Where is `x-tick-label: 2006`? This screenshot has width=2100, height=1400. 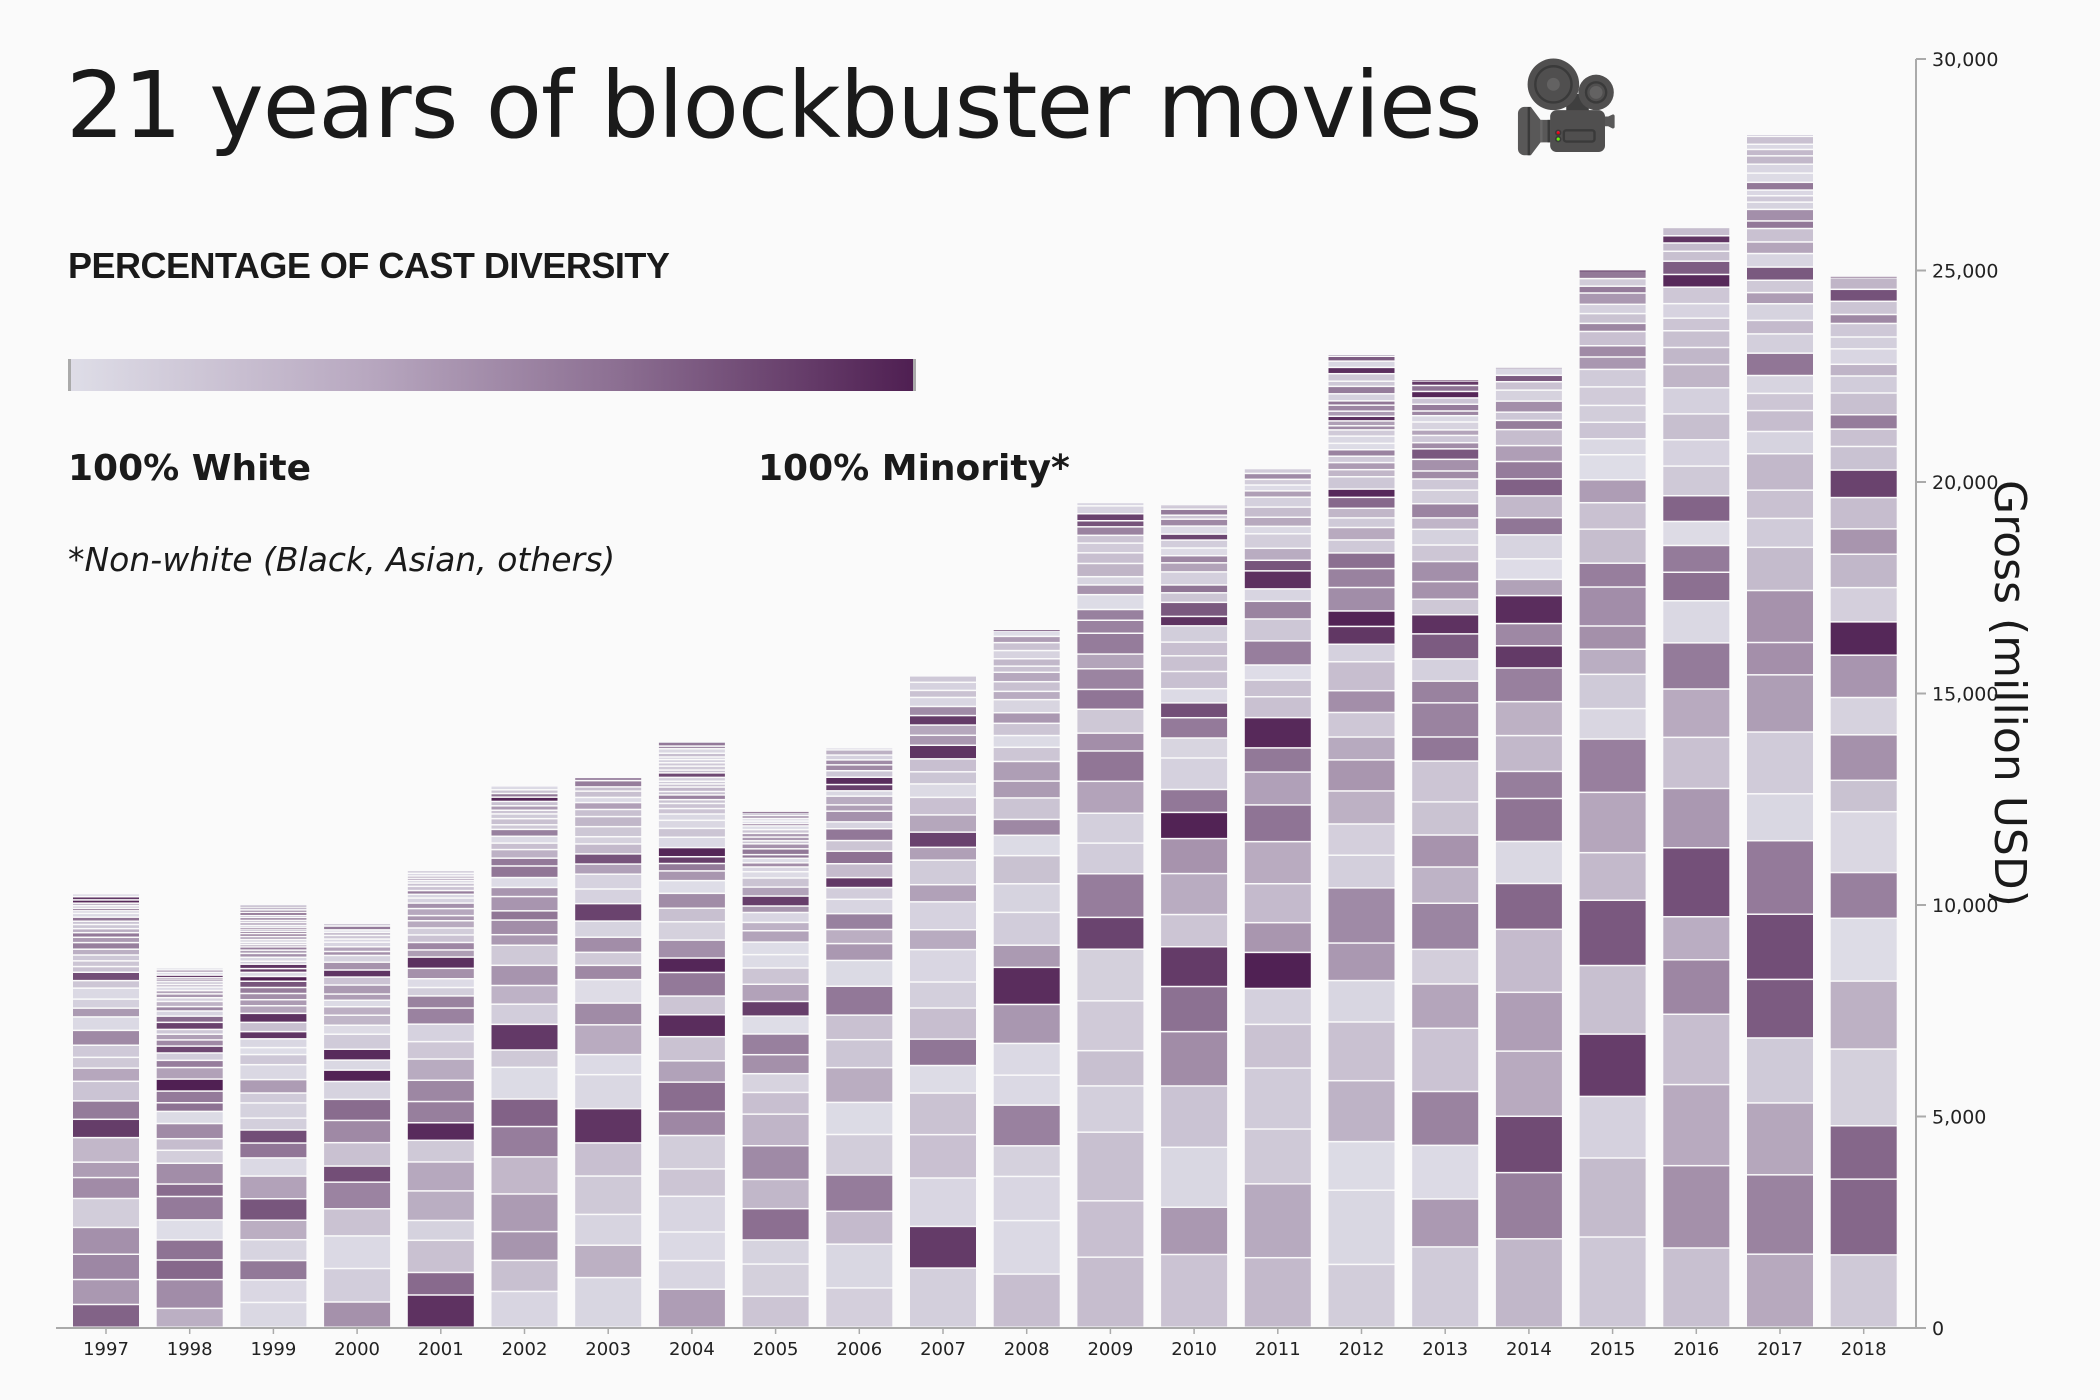
x-tick-label: 2006 is located at coordinates (859, 1349).